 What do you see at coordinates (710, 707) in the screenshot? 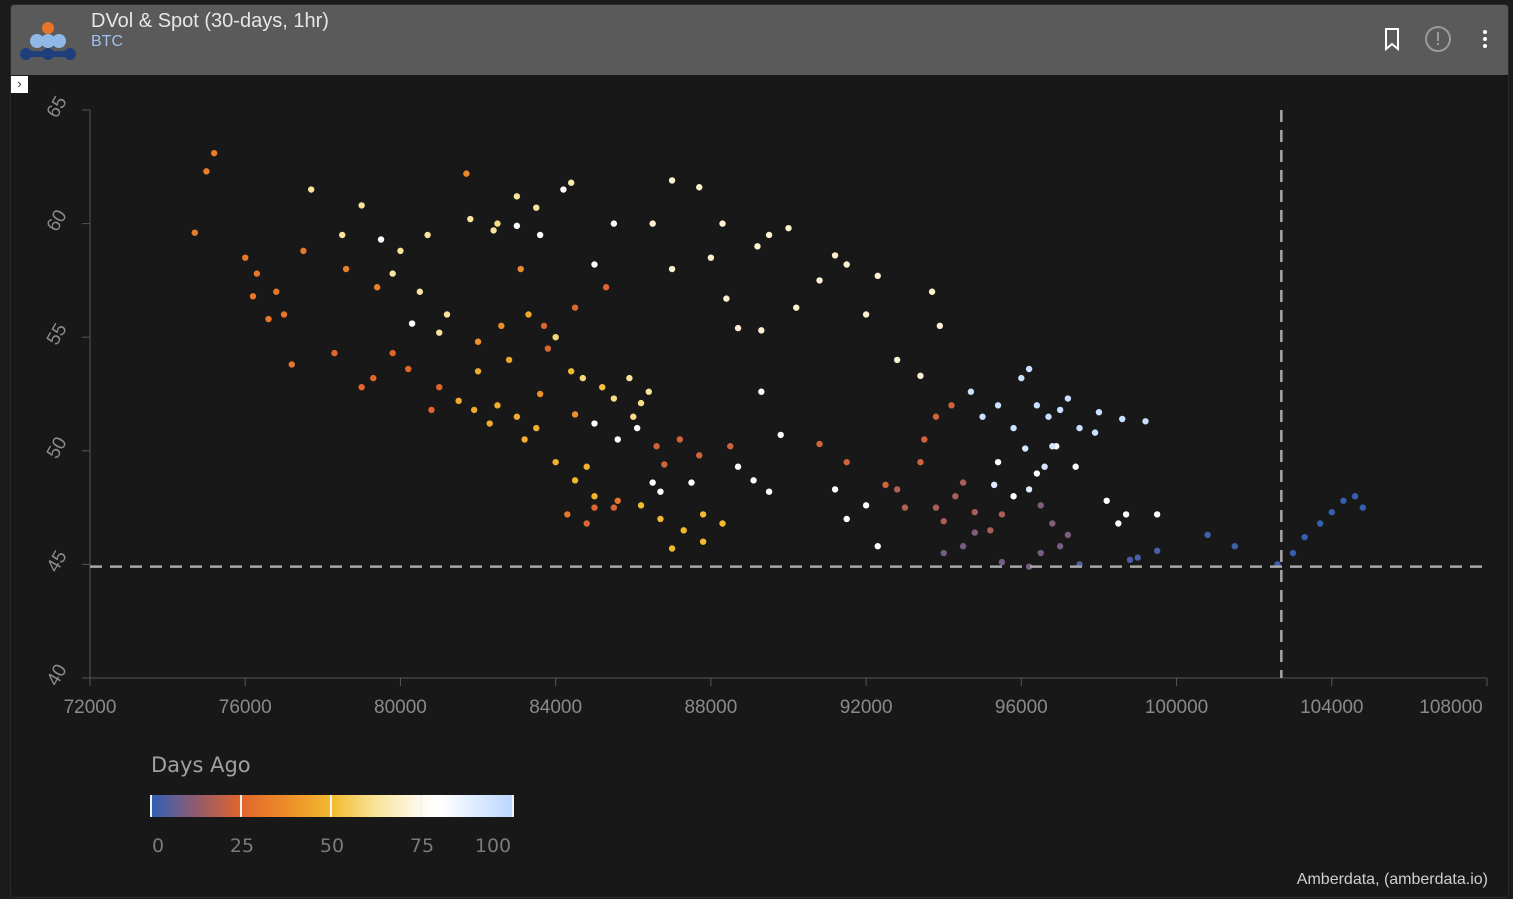
I see `x-tick-label: 88000` at bounding box center [710, 707].